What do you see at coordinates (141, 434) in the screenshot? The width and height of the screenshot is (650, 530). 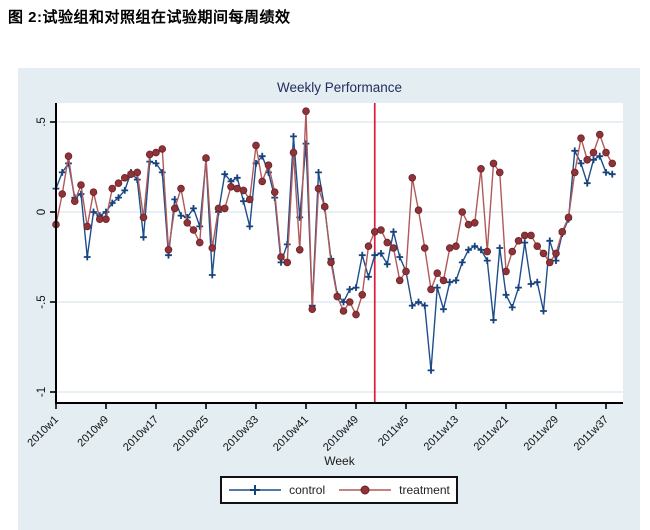 I see `x-tick-label: 2010w17` at bounding box center [141, 434].